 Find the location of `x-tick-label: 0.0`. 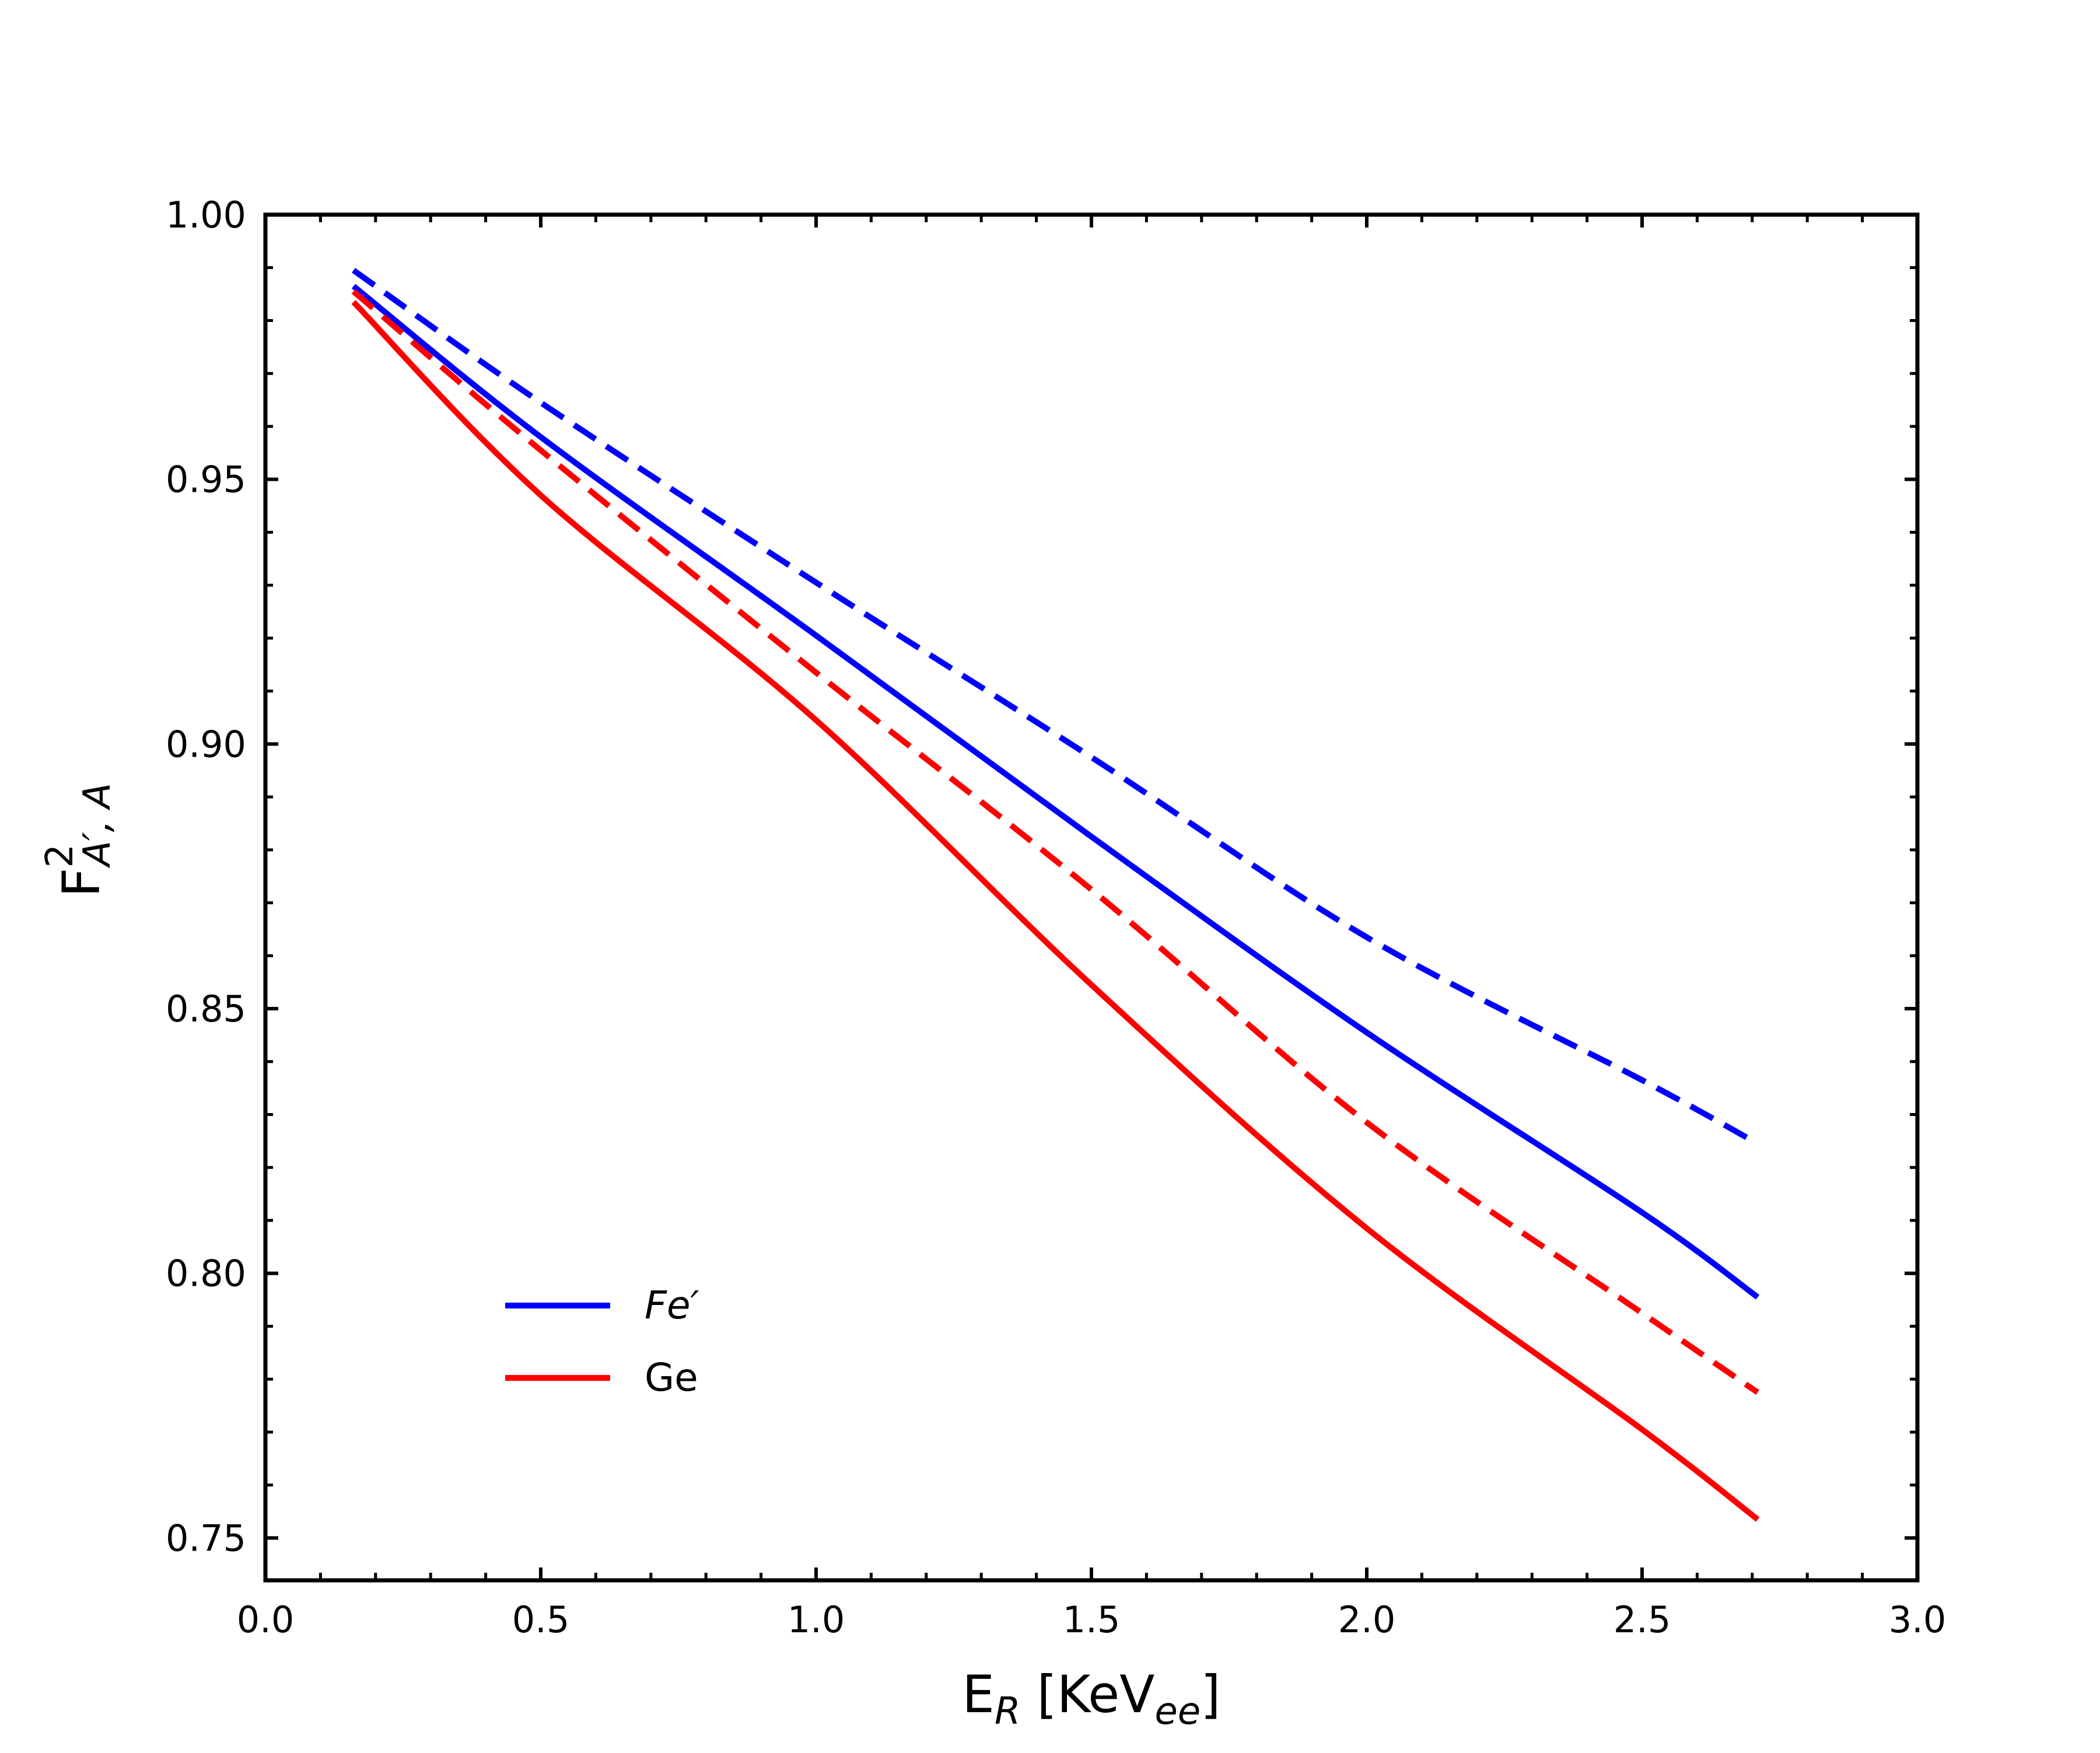

x-tick-label: 0.0 is located at coordinates (266, 1619).